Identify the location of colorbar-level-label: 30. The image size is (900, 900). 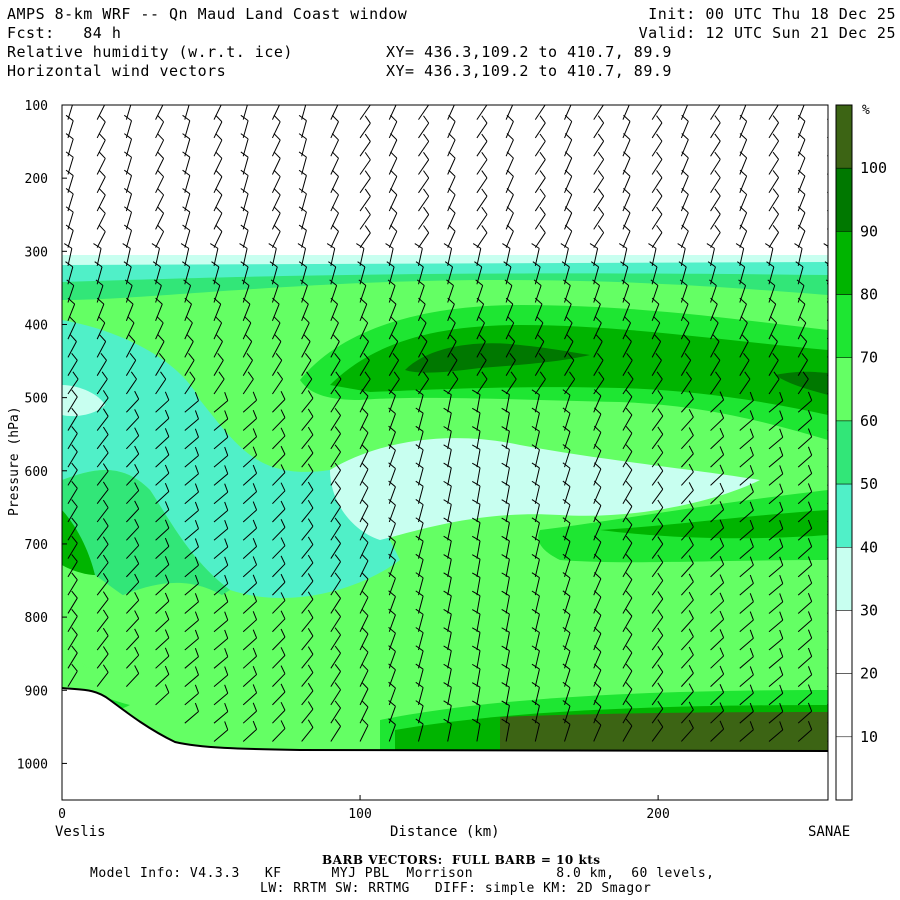
(869, 610).